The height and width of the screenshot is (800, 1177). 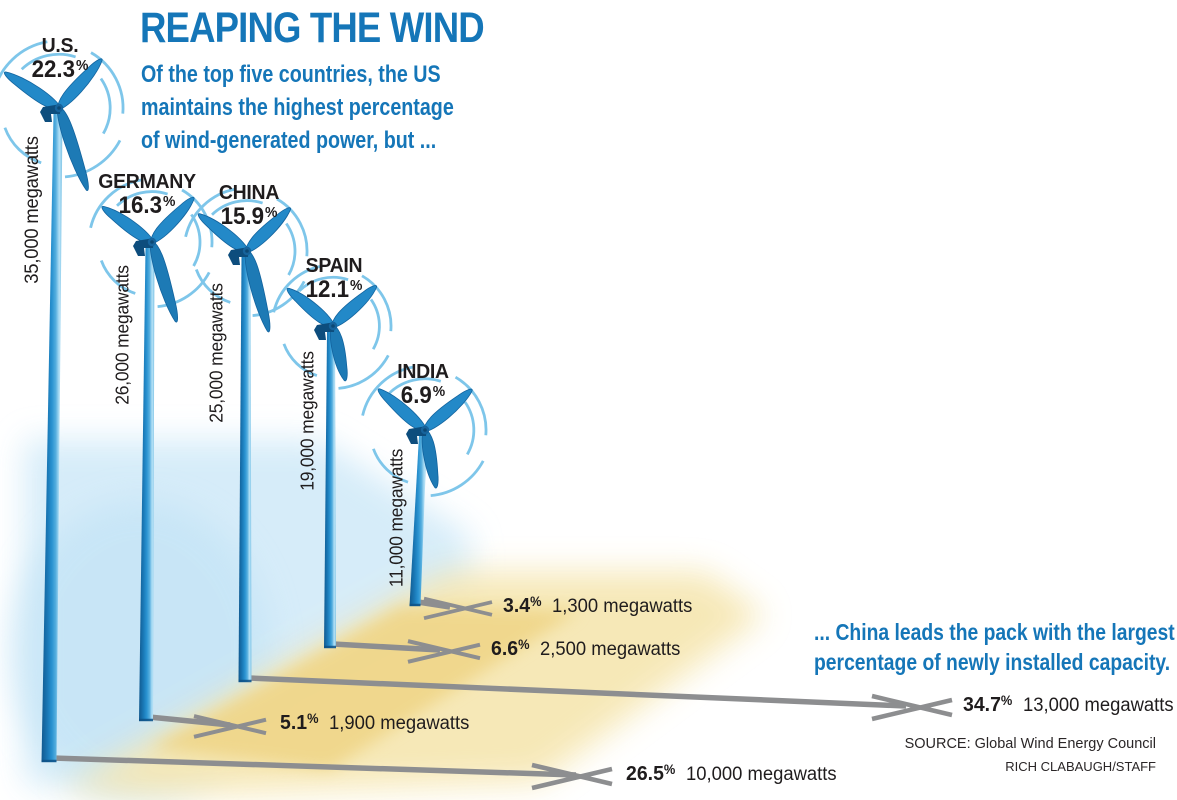 I want to click on country-label-spain: SPAIN 12.1%, so click(x=334, y=279).